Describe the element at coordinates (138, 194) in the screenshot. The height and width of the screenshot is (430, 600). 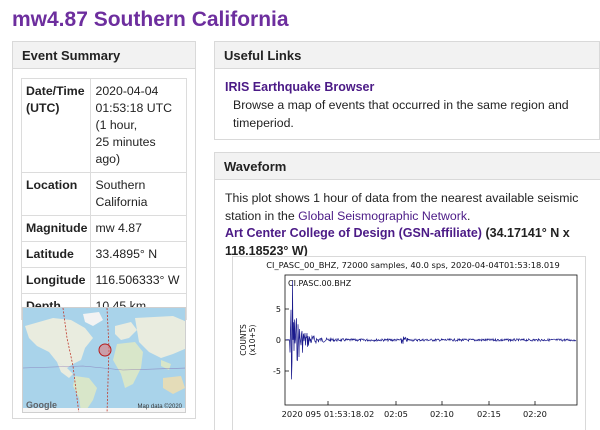
I see `summary-value: Southern California` at that location.